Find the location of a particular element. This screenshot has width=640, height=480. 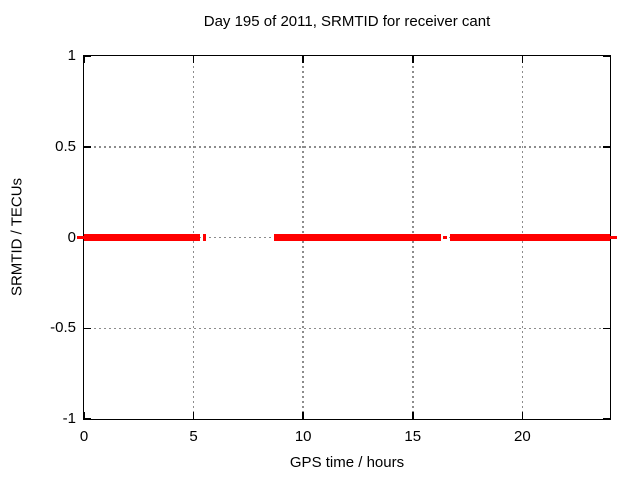

y-axis-label: SRMTID / TECUs is located at coordinates (17, 237).